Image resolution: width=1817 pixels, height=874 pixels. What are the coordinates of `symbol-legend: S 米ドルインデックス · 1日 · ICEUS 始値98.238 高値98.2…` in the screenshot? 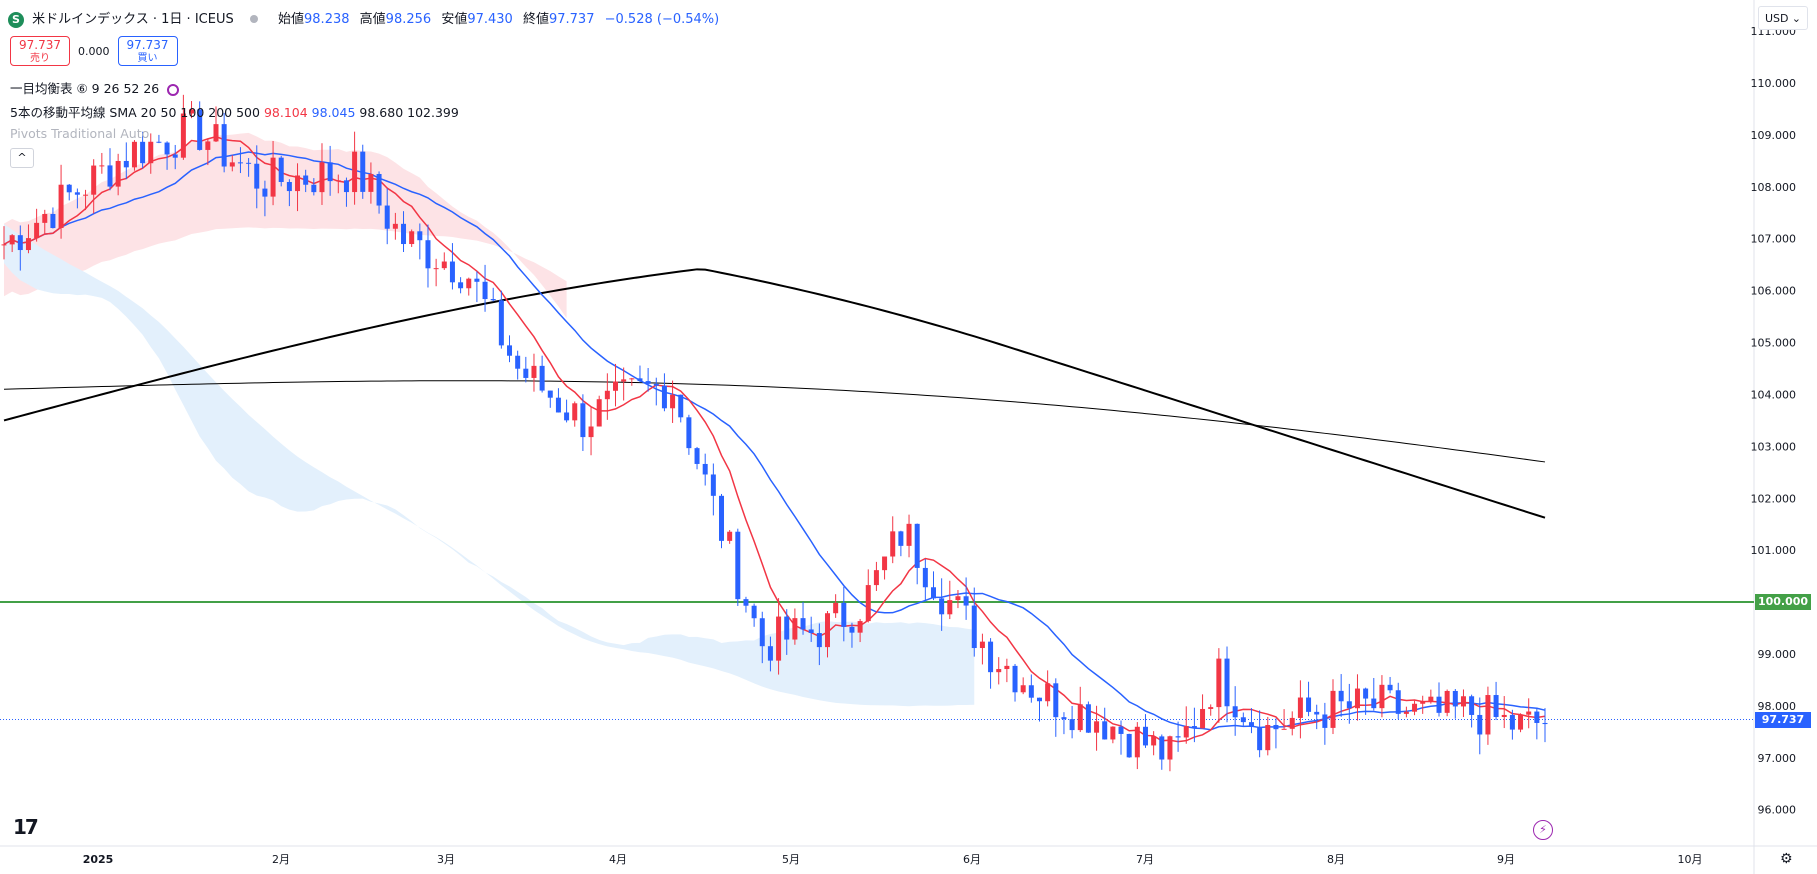 It's located at (363, 18).